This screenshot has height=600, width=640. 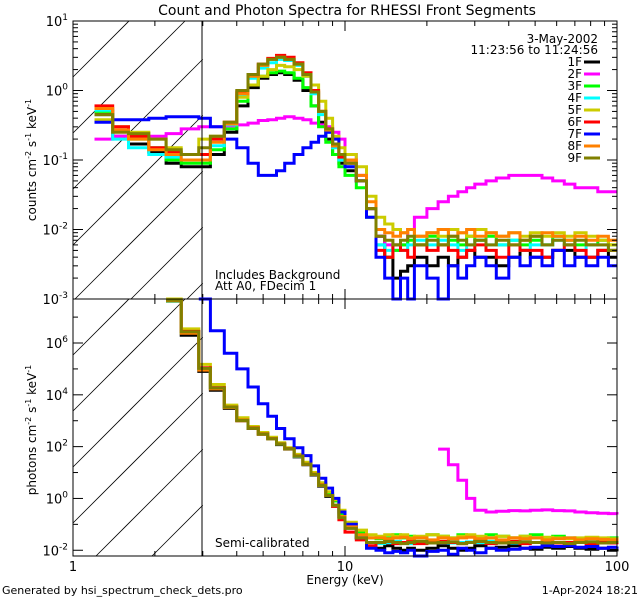 I want to click on legend-label: 3F, so click(x=574, y=86).